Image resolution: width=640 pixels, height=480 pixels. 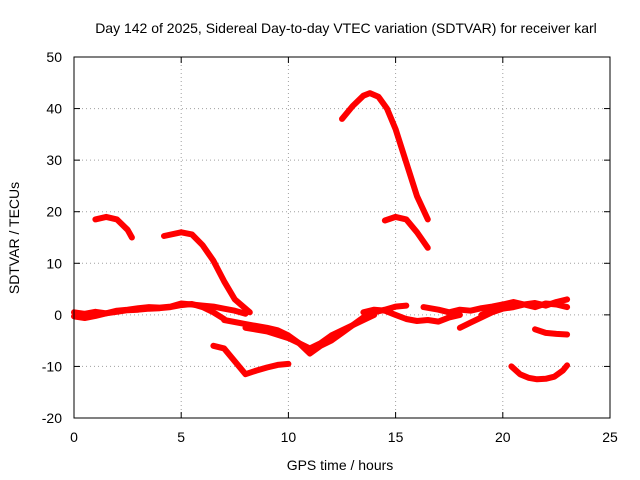 I want to click on series-arc-afternoon-hump, so click(x=406, y=232).